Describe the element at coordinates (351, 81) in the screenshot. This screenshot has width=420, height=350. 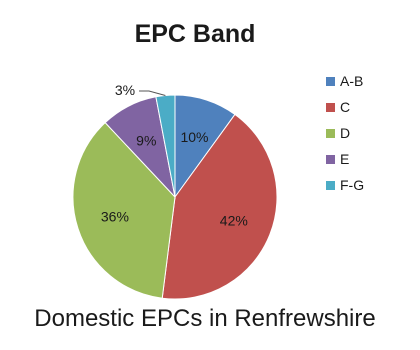
I see `legend-label-a-b: A-B` at that location.